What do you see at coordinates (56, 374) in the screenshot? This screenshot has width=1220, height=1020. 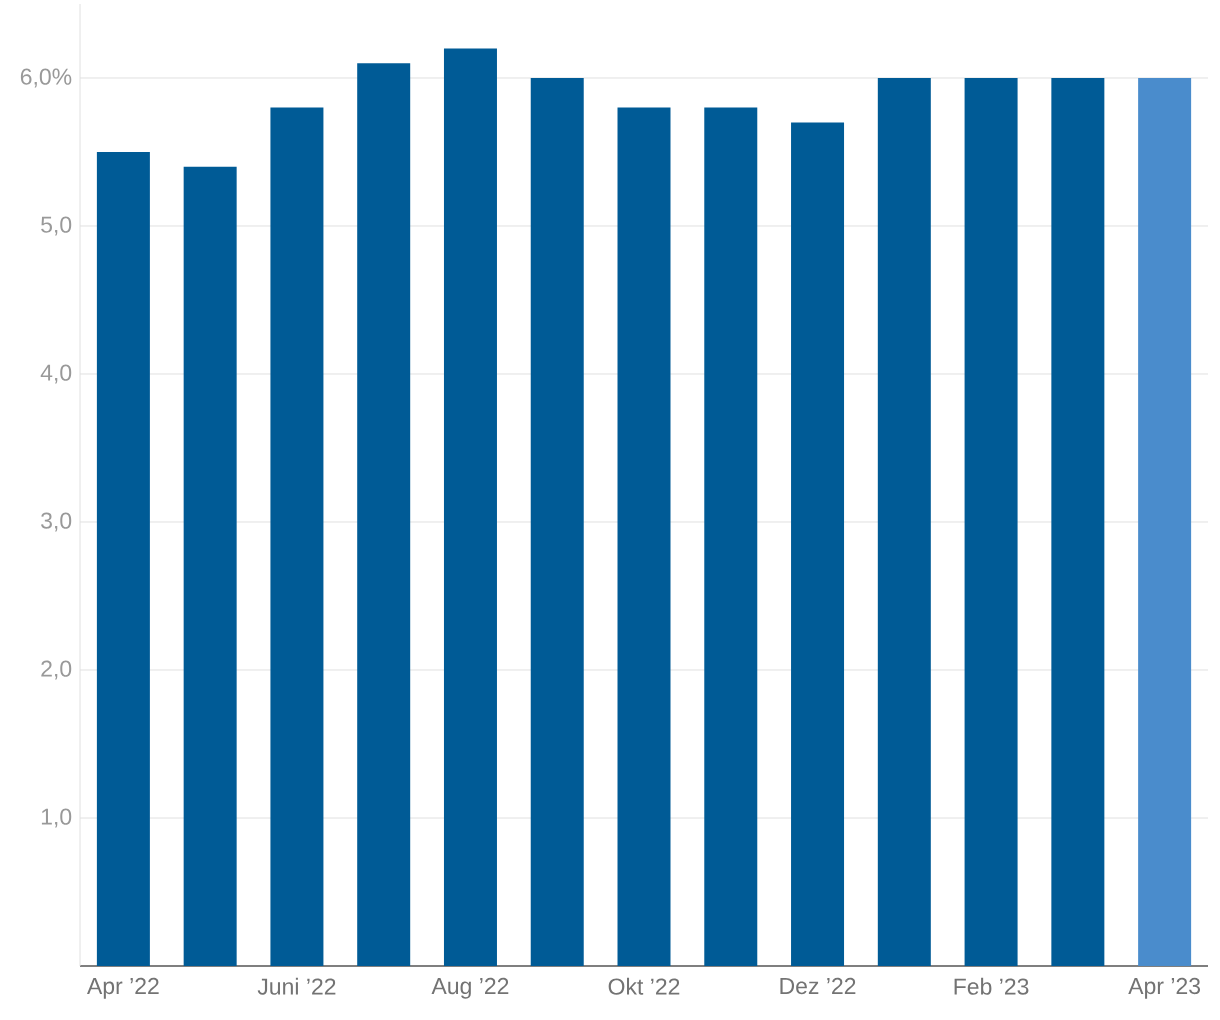 I see `y-tick-label: 4,0` at bounding box center [56, 374].